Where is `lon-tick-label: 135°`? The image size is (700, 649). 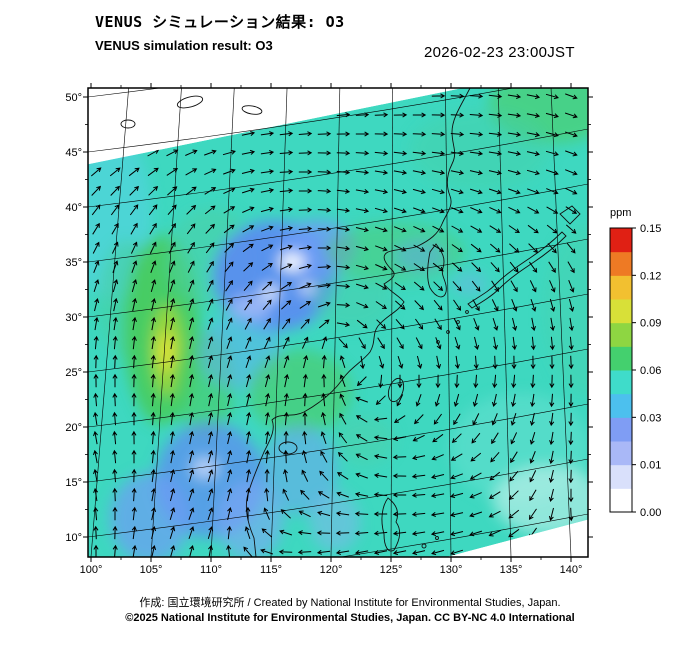 lon-tick-label: 135° is located at coordinates (511, 570).